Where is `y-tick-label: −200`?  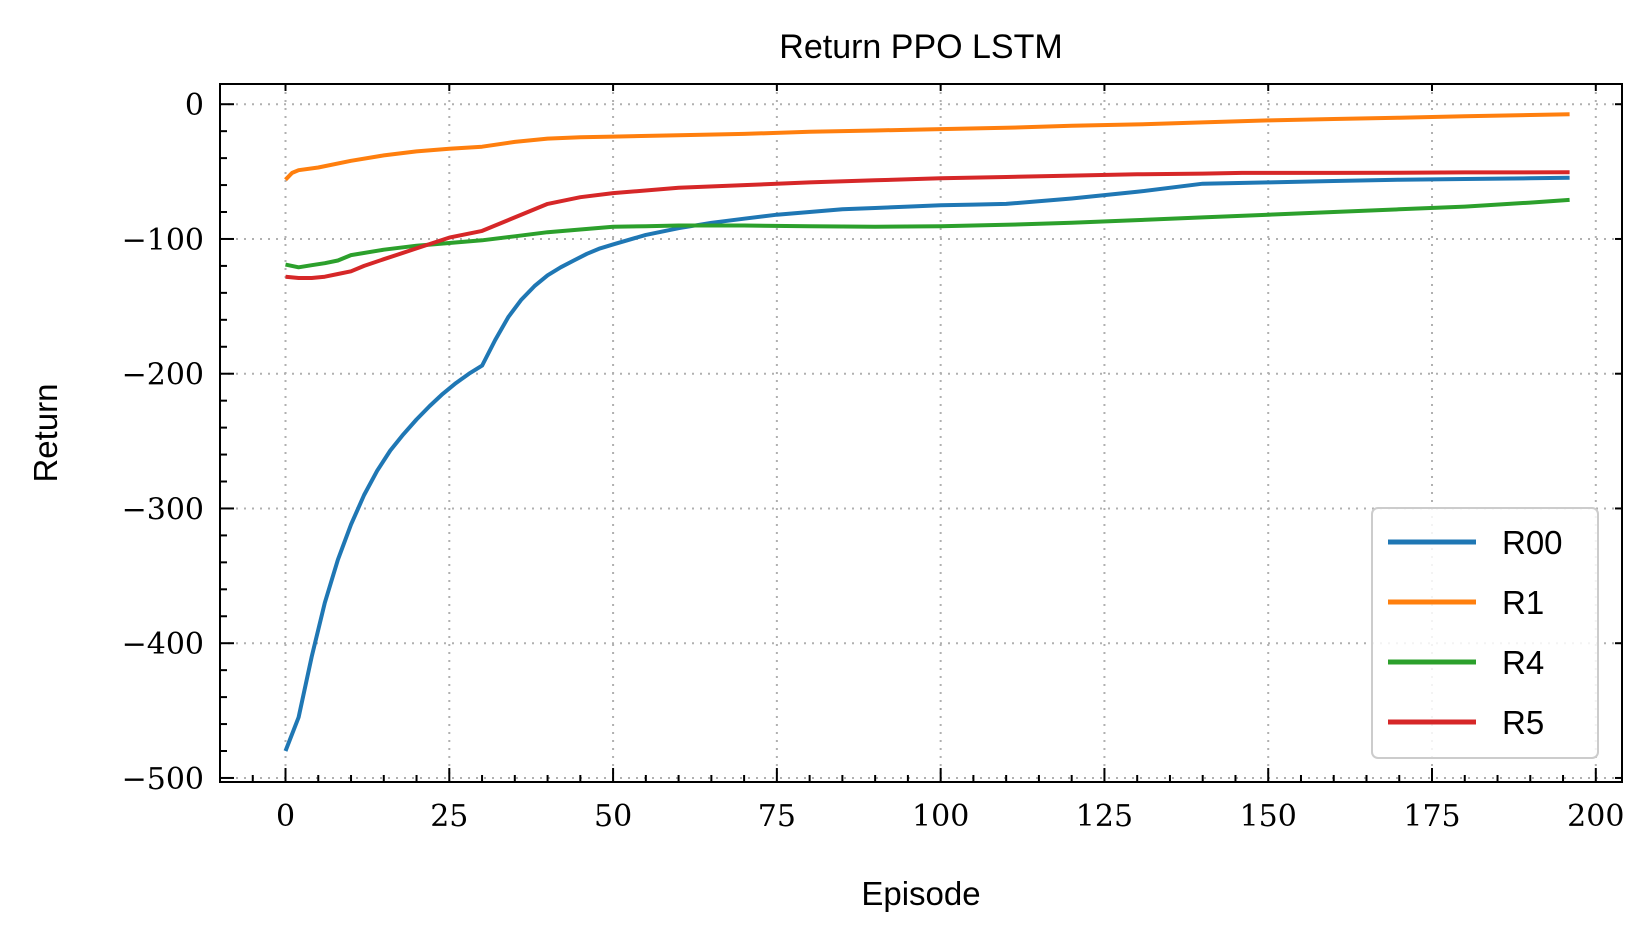 y-tick-label: −200 is located at coordinates (163, 375).